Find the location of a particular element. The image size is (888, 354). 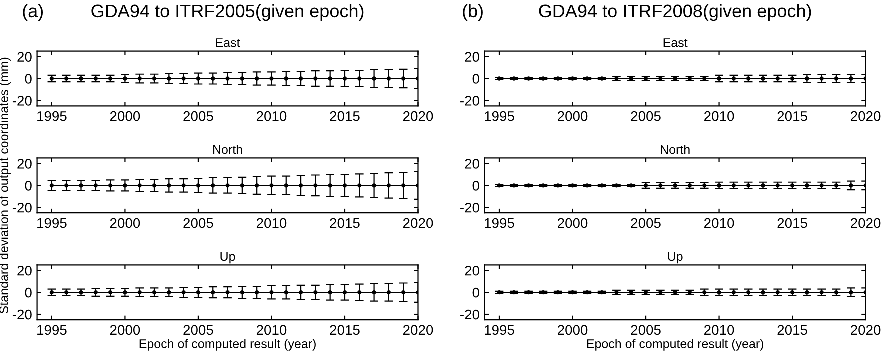

chart-title: GDA94 to ITRF2005(given epoch) is located at coordinates (228, 13).